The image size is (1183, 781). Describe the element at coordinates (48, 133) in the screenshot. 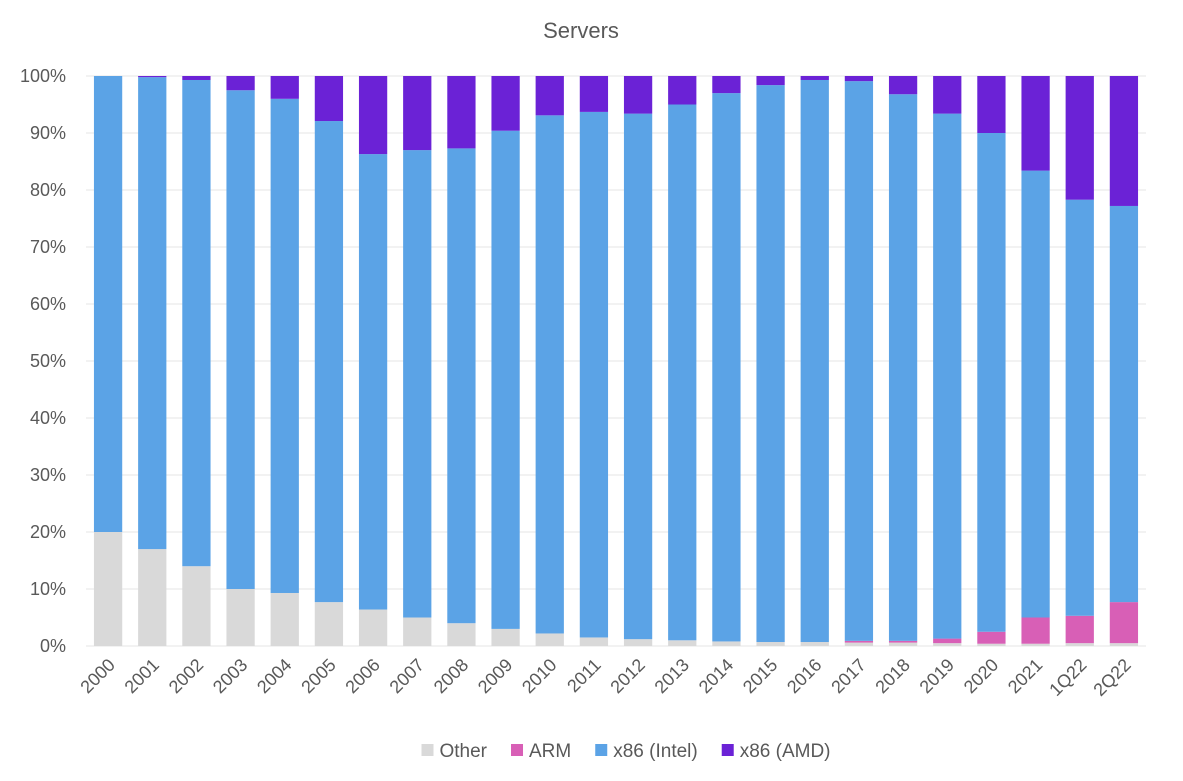

I see `y-tick-label: 90%` at that location.